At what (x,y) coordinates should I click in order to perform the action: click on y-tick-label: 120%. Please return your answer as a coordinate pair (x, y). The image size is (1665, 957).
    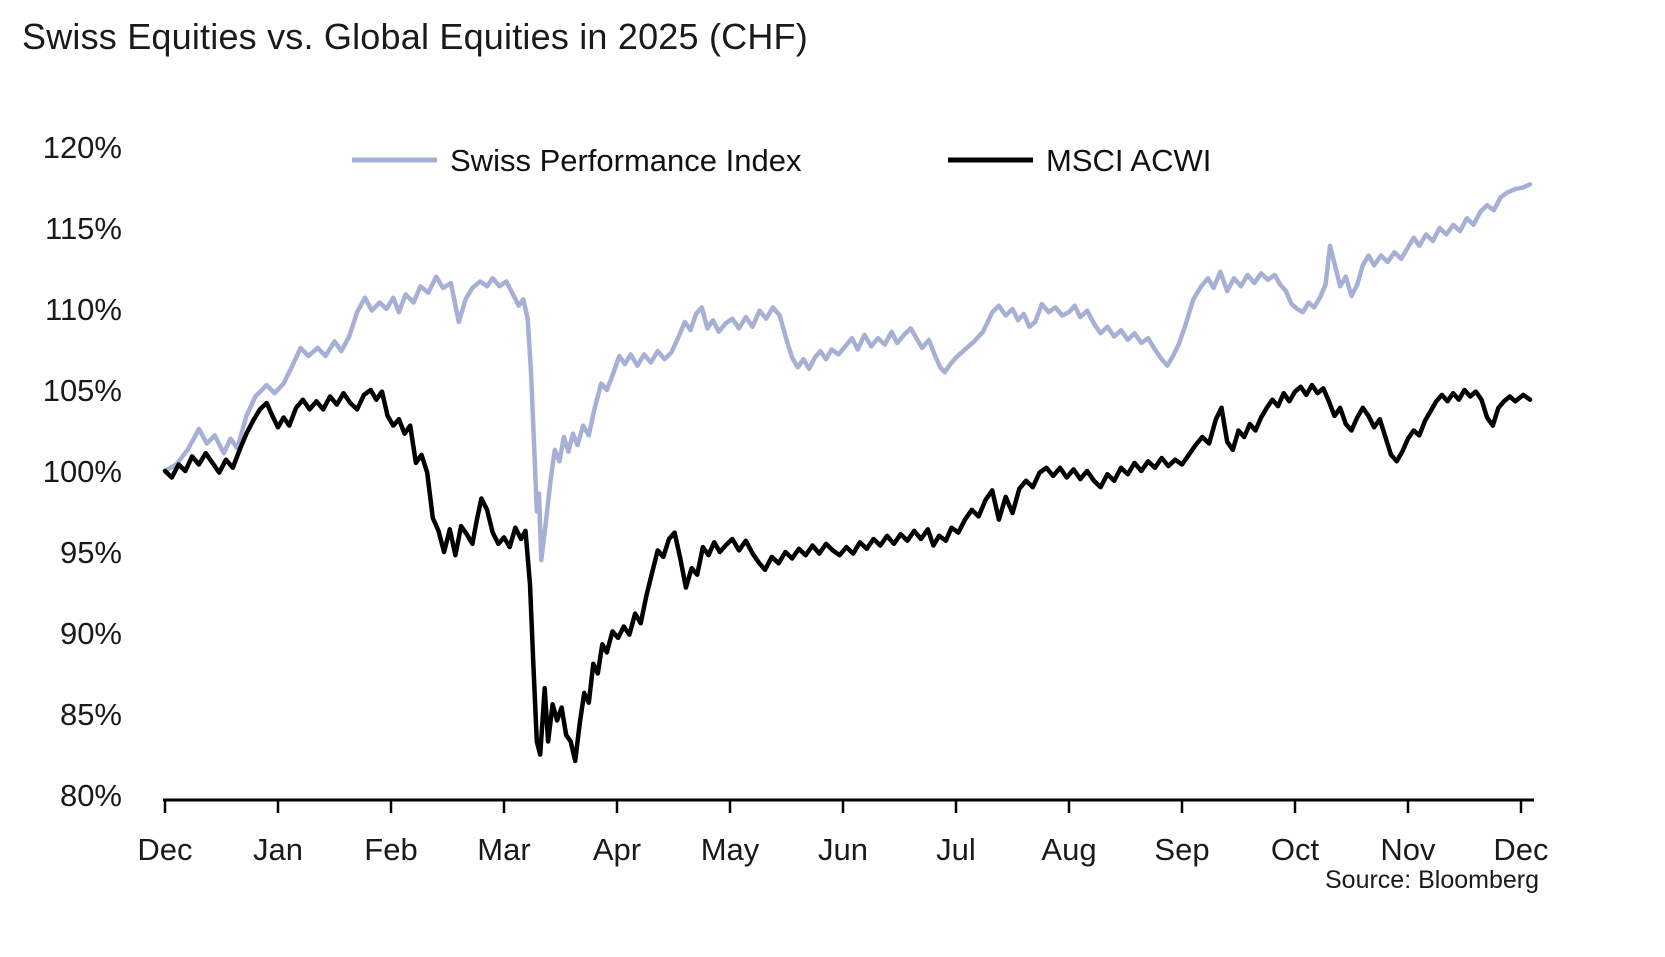
    Looking at the image, I should click on (82, 147).